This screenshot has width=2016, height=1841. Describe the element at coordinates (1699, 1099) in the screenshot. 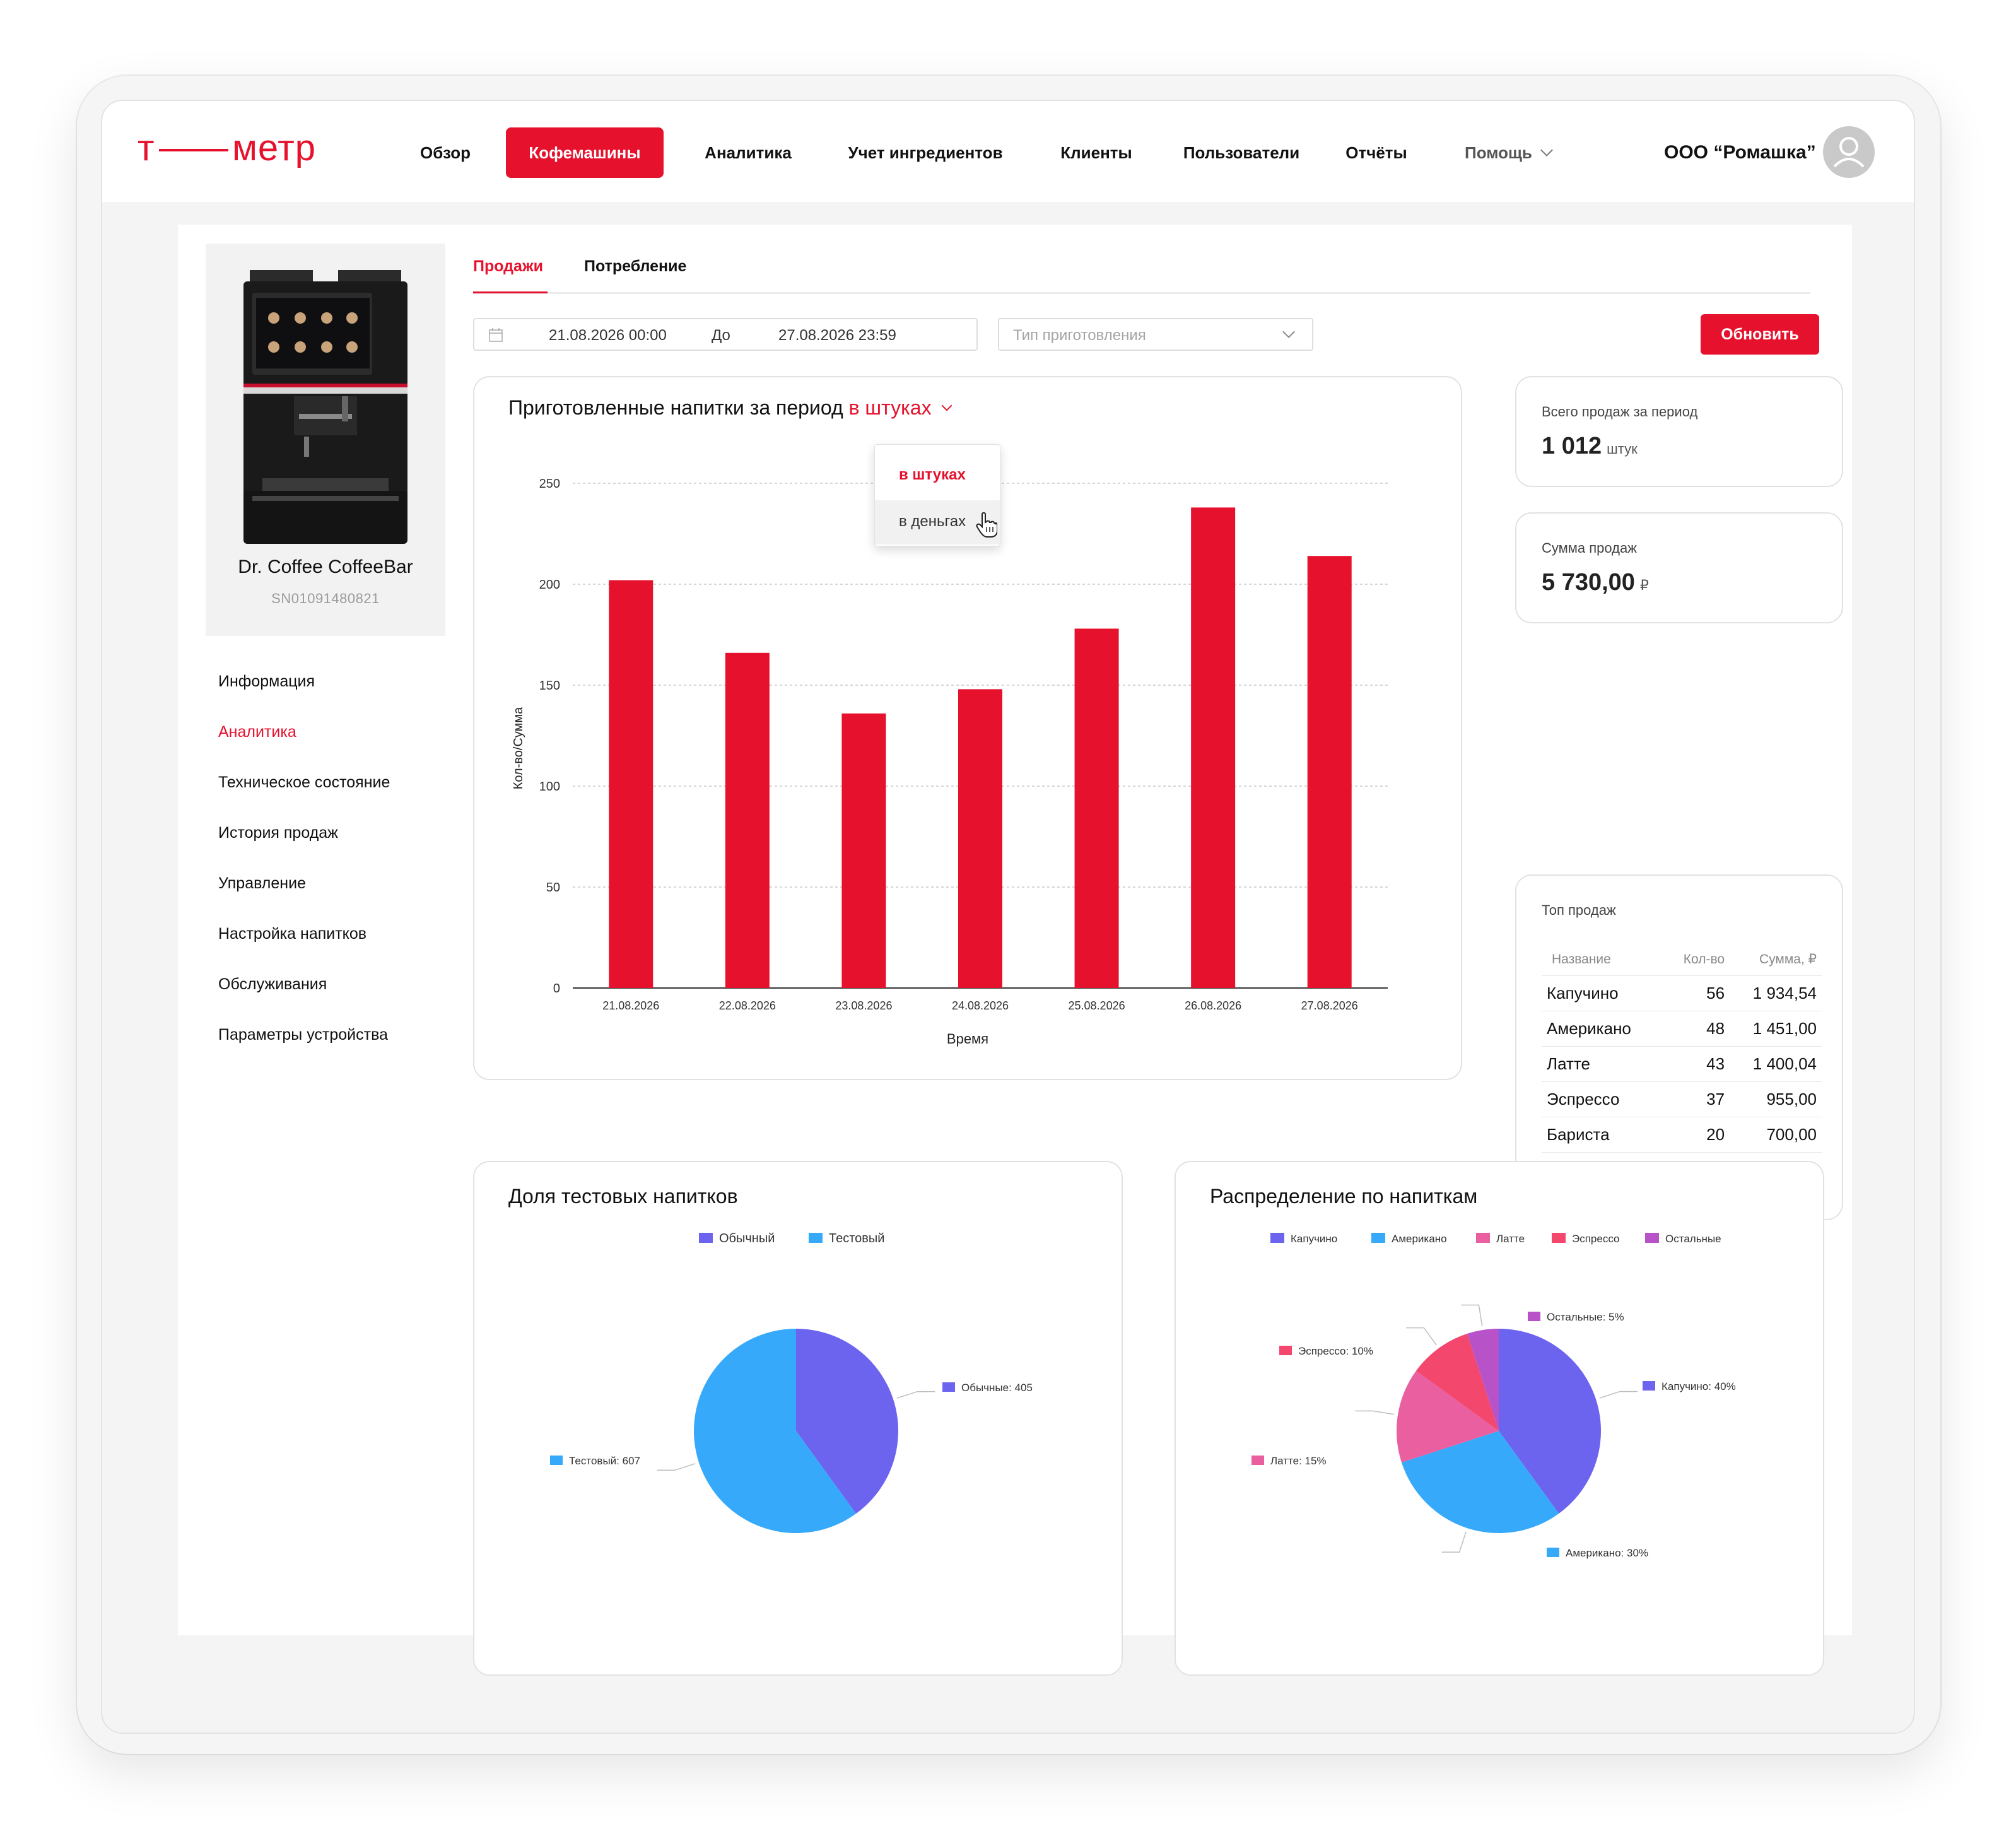

I see `cell-qty: 37` at that location.